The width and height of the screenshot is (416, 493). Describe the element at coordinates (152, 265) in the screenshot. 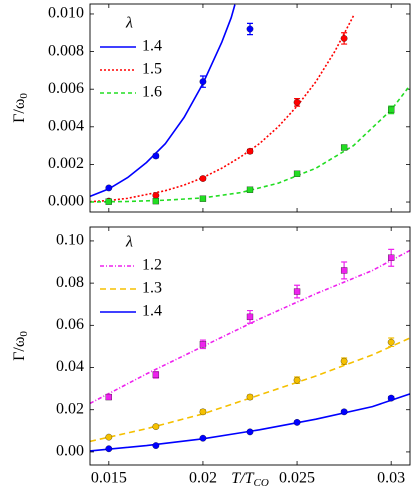

I see `legend-label: 1.2` at that location.